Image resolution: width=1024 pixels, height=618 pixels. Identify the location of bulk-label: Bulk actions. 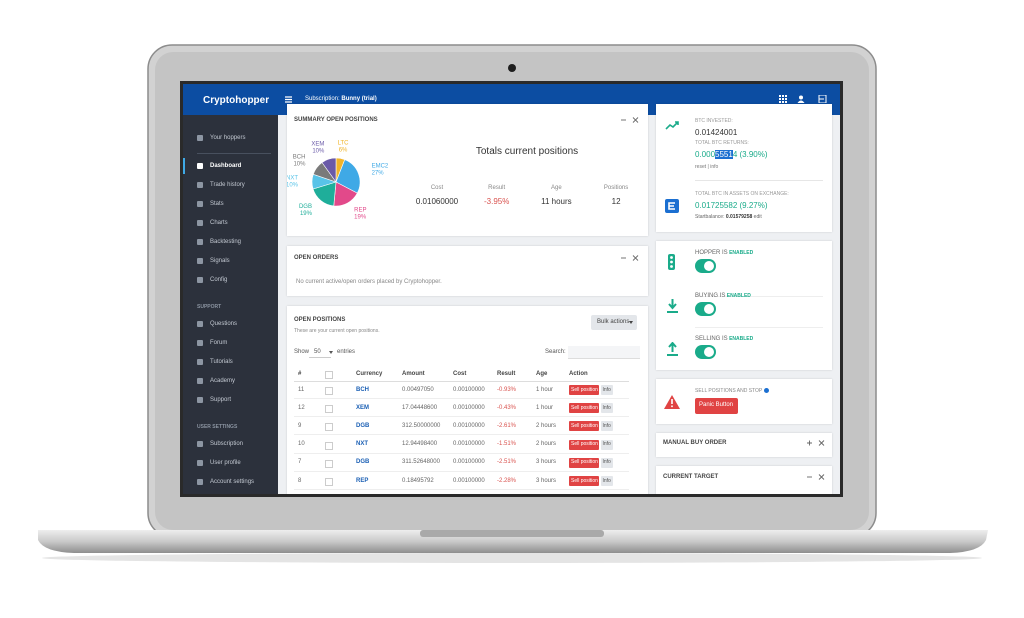
(613, 322).